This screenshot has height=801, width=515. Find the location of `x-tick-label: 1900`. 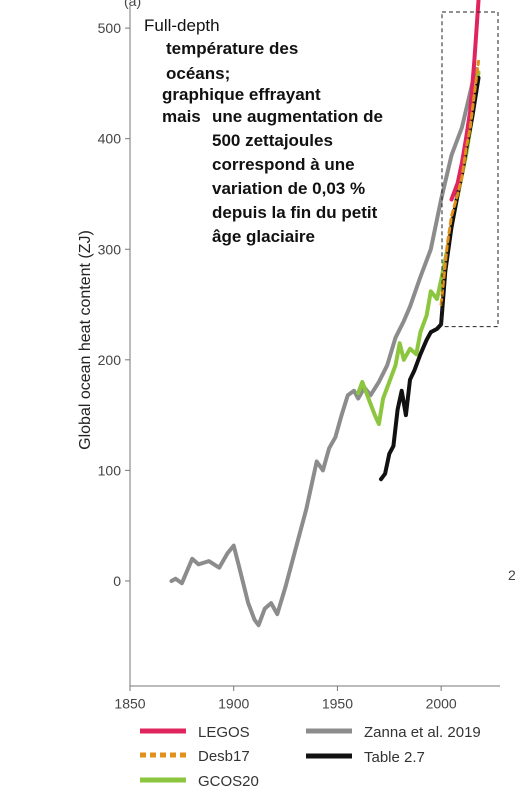

x-tick-label: 1900 is located at coordinates (233, 704).